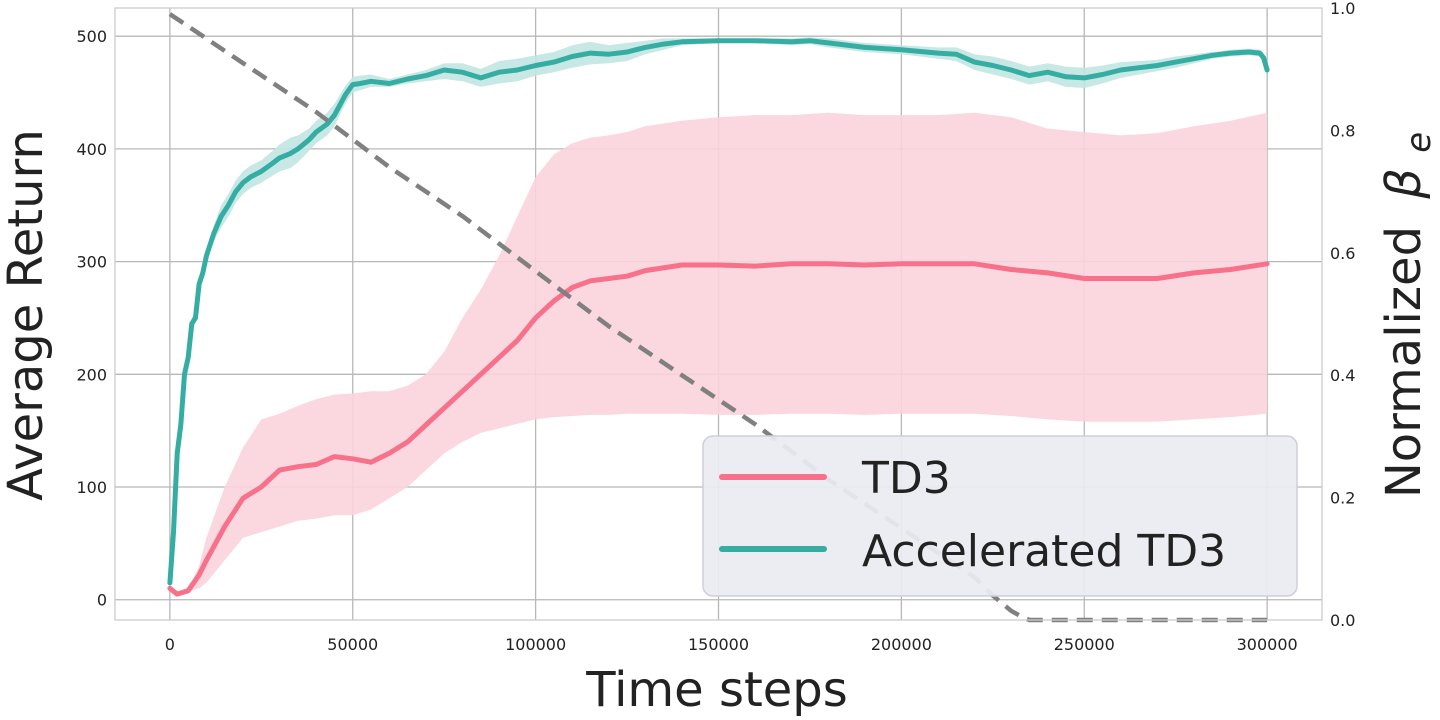  I want to click on legend-box, so click(1000, 516).